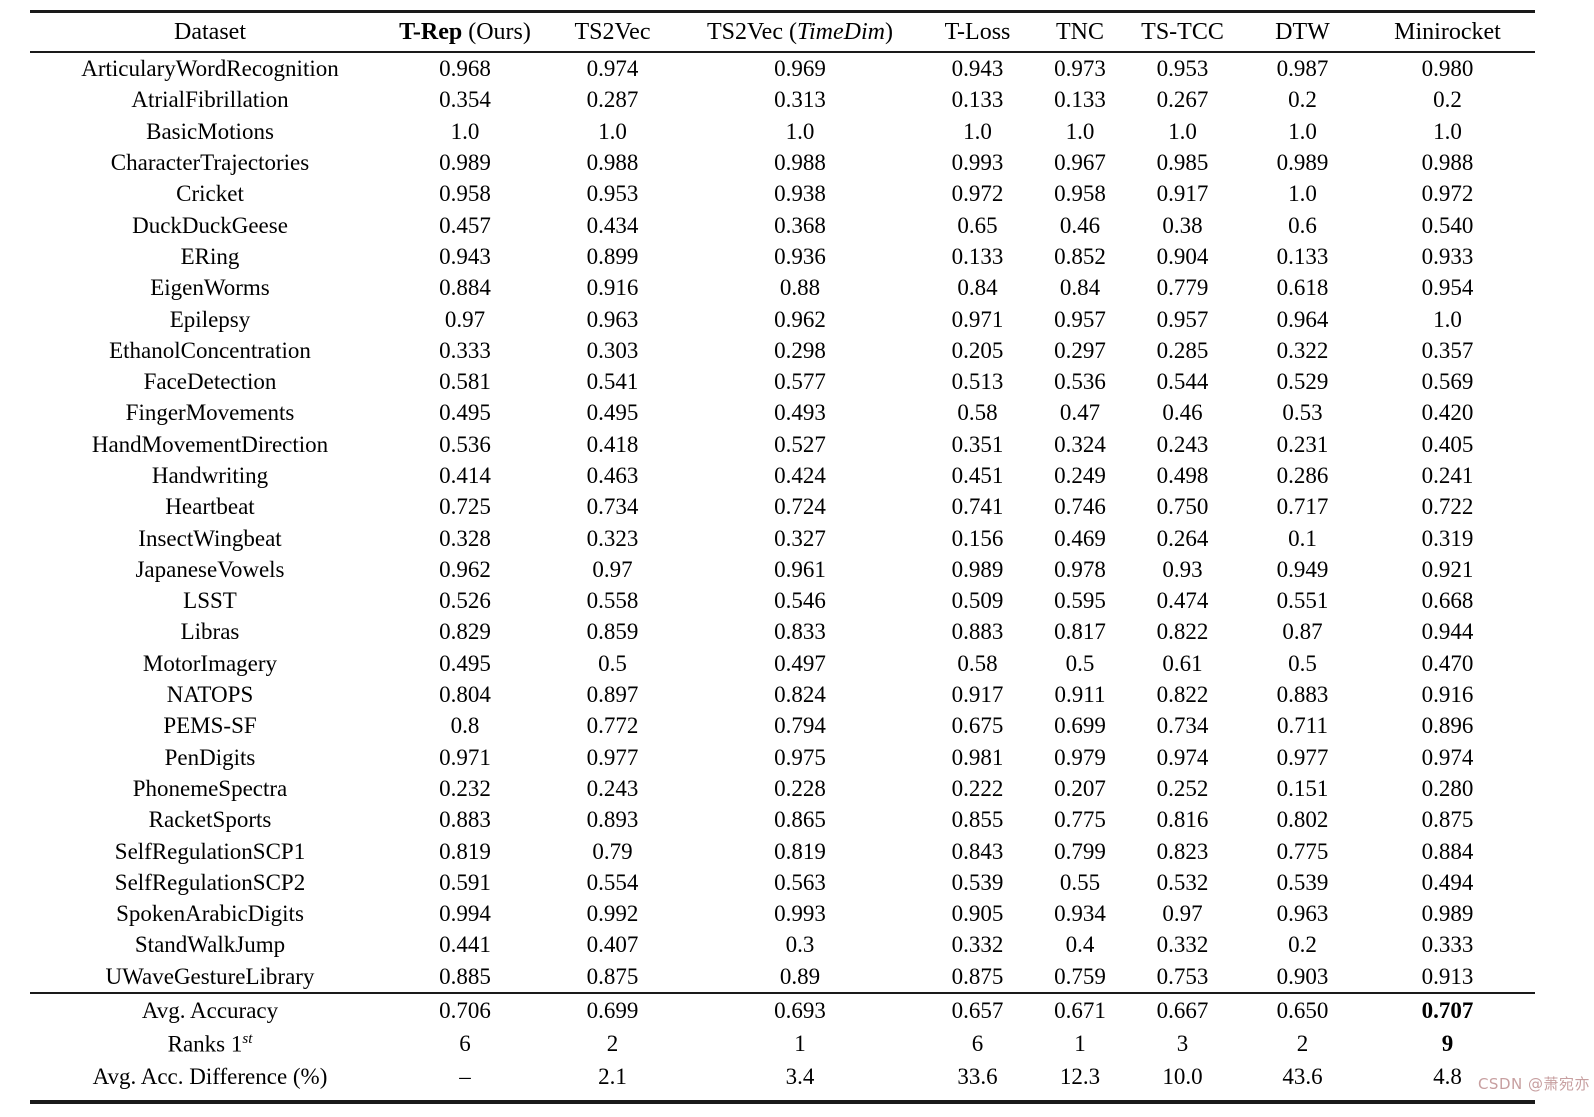 This screenshot has height=1117, width=1594. Describe the element at coordinates (612, 256) in the screenshot. I see `value-cell: 0.899` at that location.